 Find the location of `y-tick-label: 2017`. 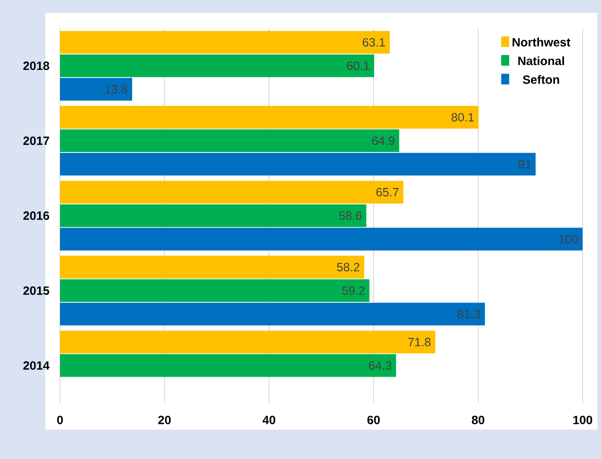

y-tick-label: 2017 is located at coordinates (36, 140).